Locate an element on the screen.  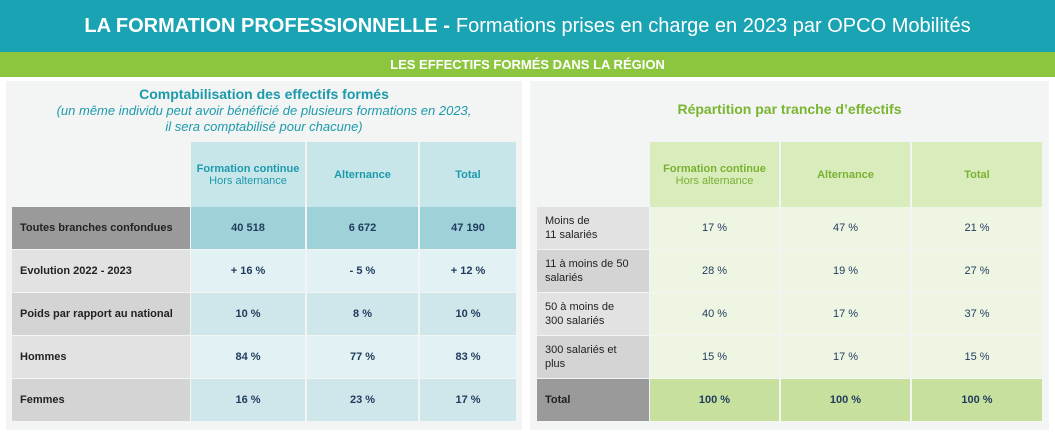
row-label: 11 à moins de 50 salariés is located at coordinates (593, 271).